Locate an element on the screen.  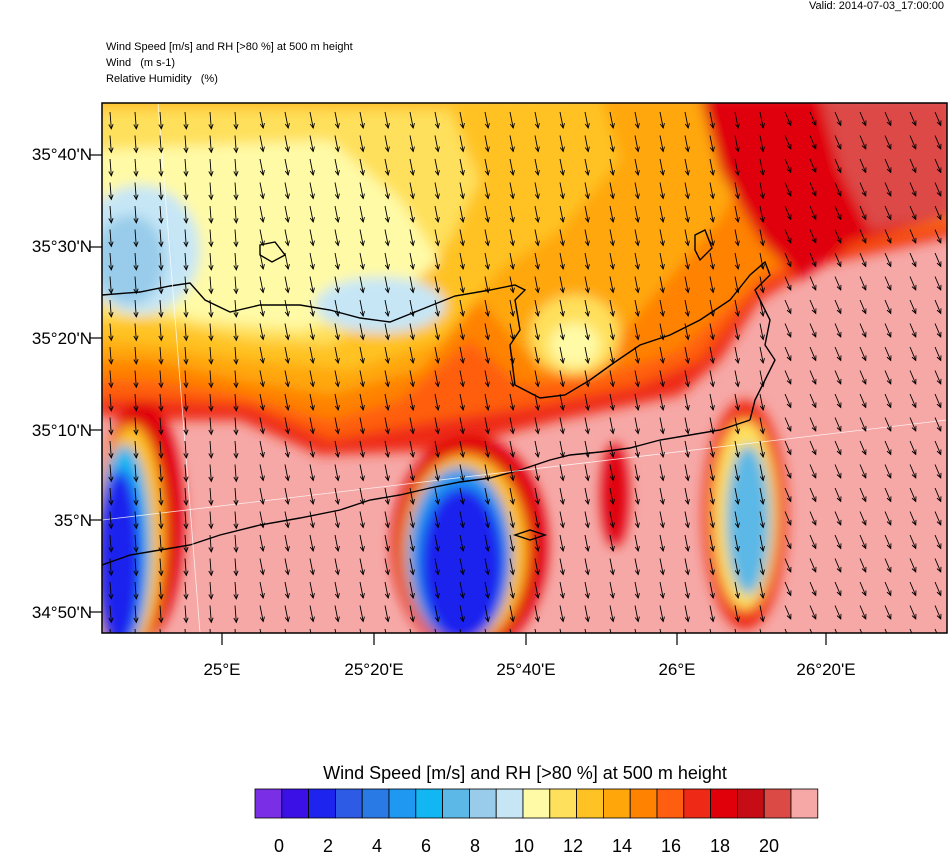
lat-label: 34°50'N is located at coordinates (61, 612).